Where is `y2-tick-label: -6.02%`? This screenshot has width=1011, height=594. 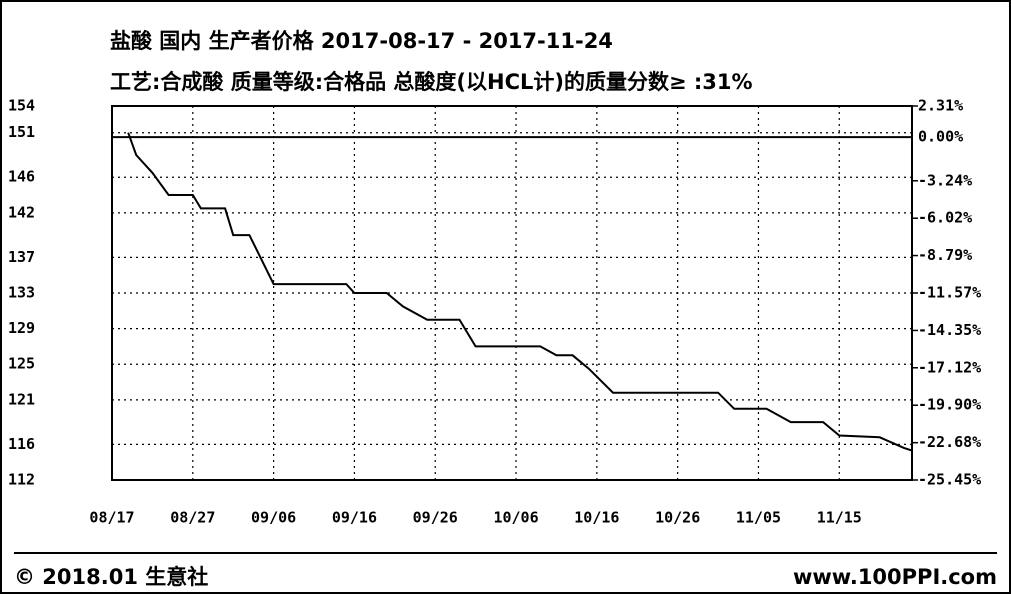 y2-tick-label: -6.02% is located at coordinates (945, 218).